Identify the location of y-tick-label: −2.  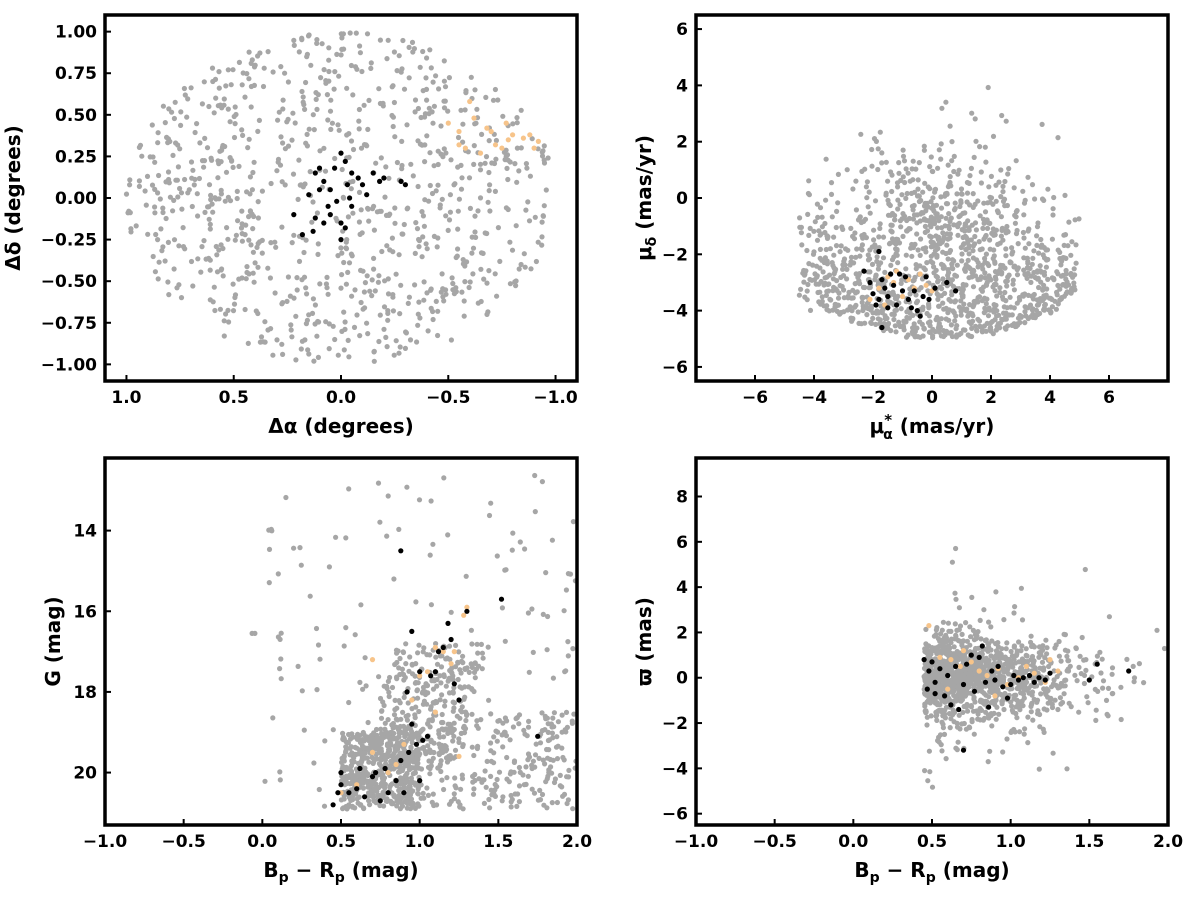
(675, 255).